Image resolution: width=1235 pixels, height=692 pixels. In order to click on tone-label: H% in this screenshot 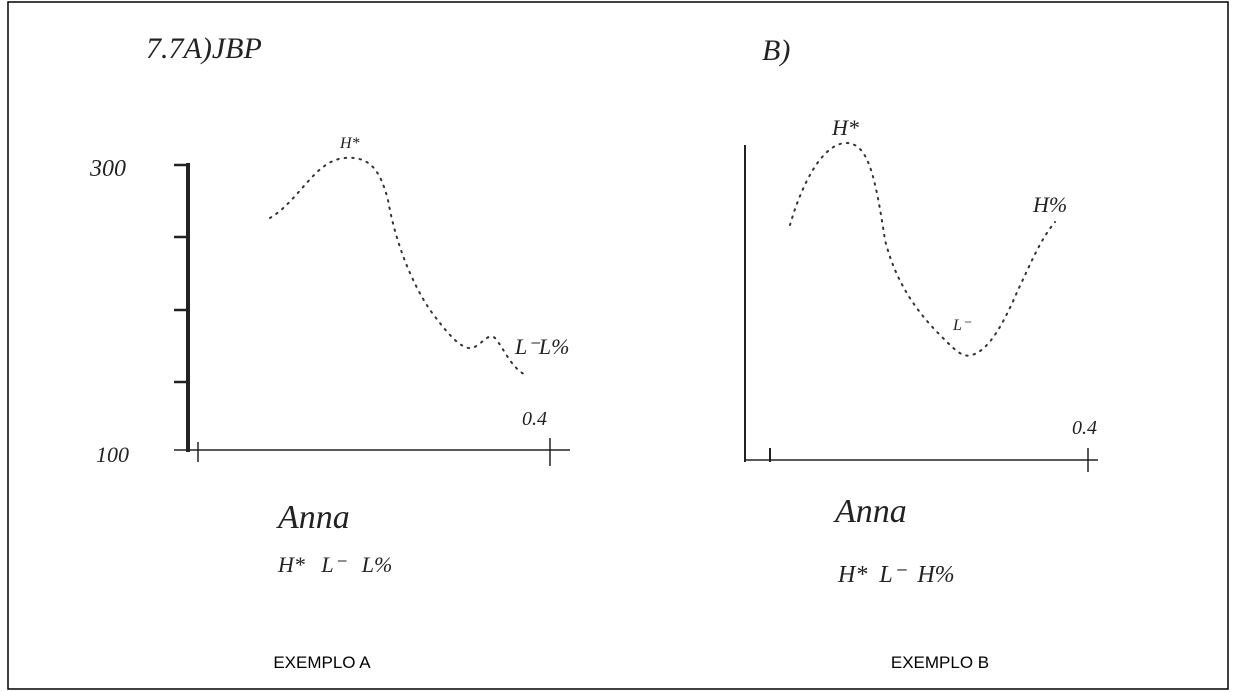, I will do `click(1049, 204)`.